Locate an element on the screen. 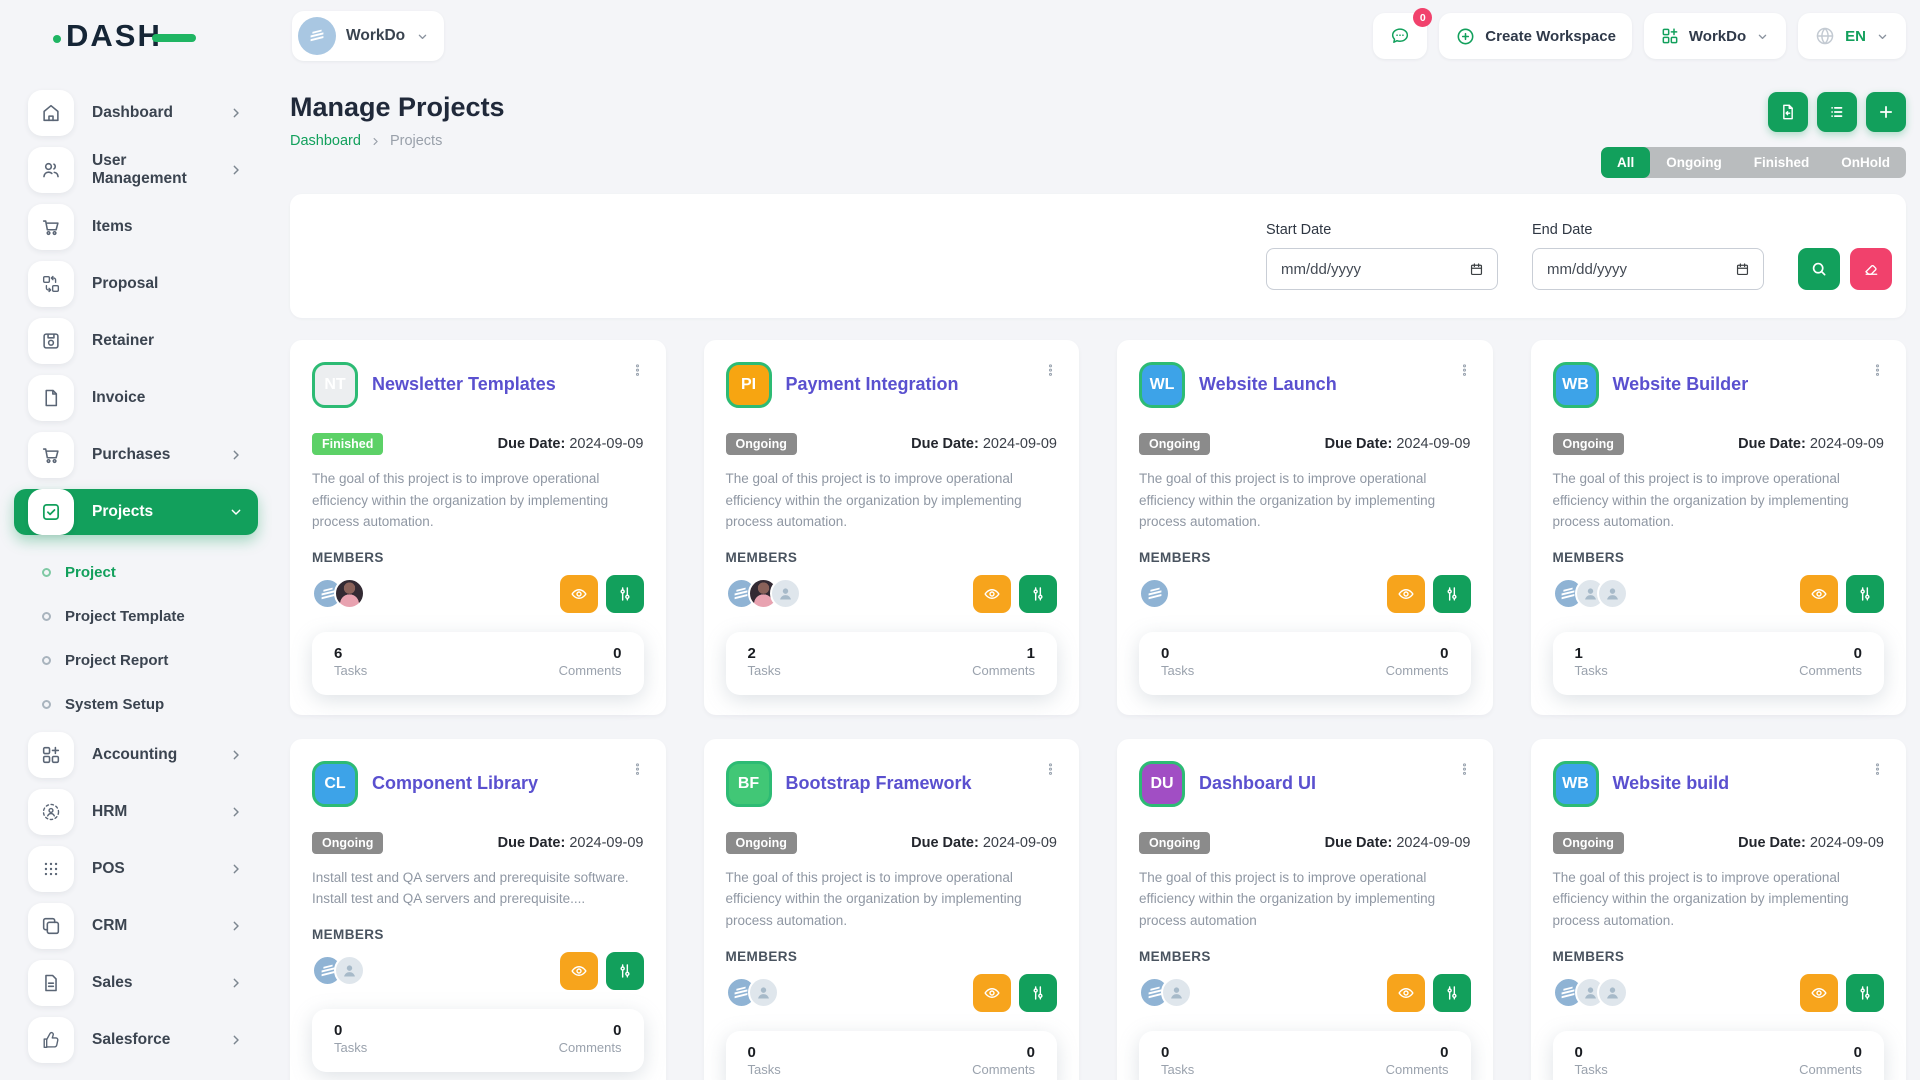  sidebar-item-pos: POS is located at coordinates (138, 869).